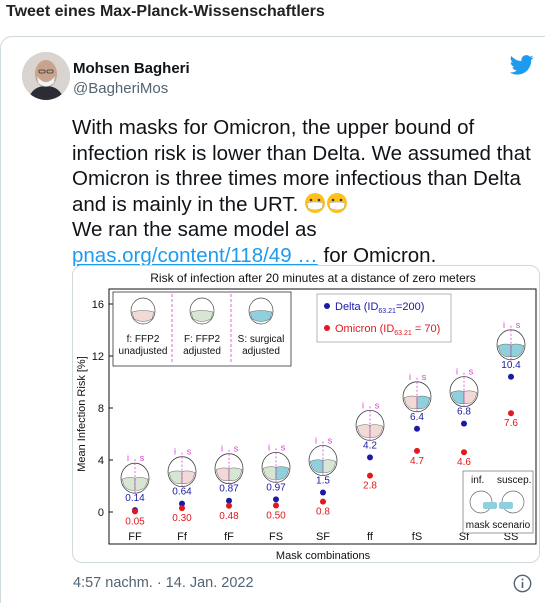 Image resolution: width=545 pixels, height=603 pixels. I want to click on page-heading: Tweet eines Max-Planck-Wissenschaftlers, so click(165, 11).